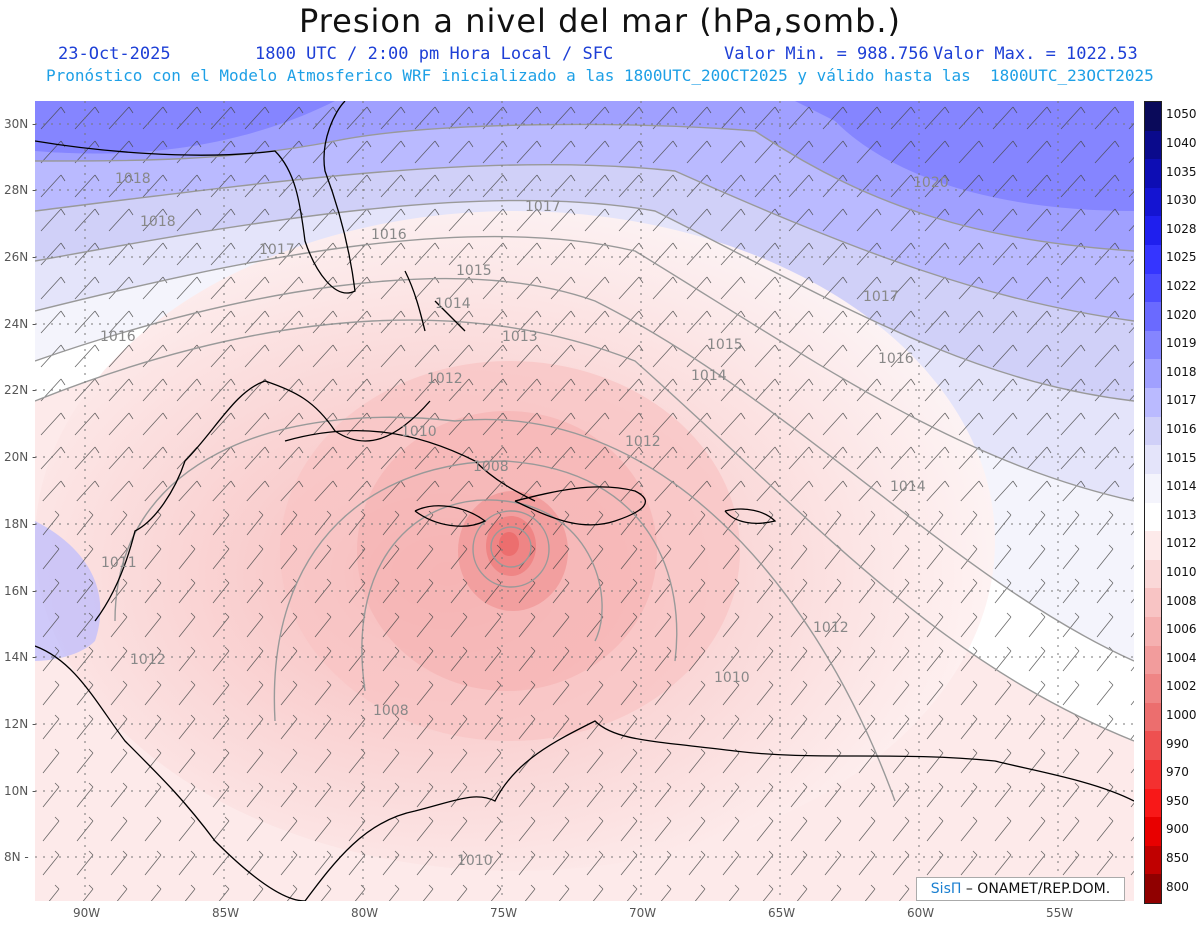  What do you see at coordinates (20, 524) in the screenshot?
I see `latitude-label: 18N -` at bounding box center [20, 524].